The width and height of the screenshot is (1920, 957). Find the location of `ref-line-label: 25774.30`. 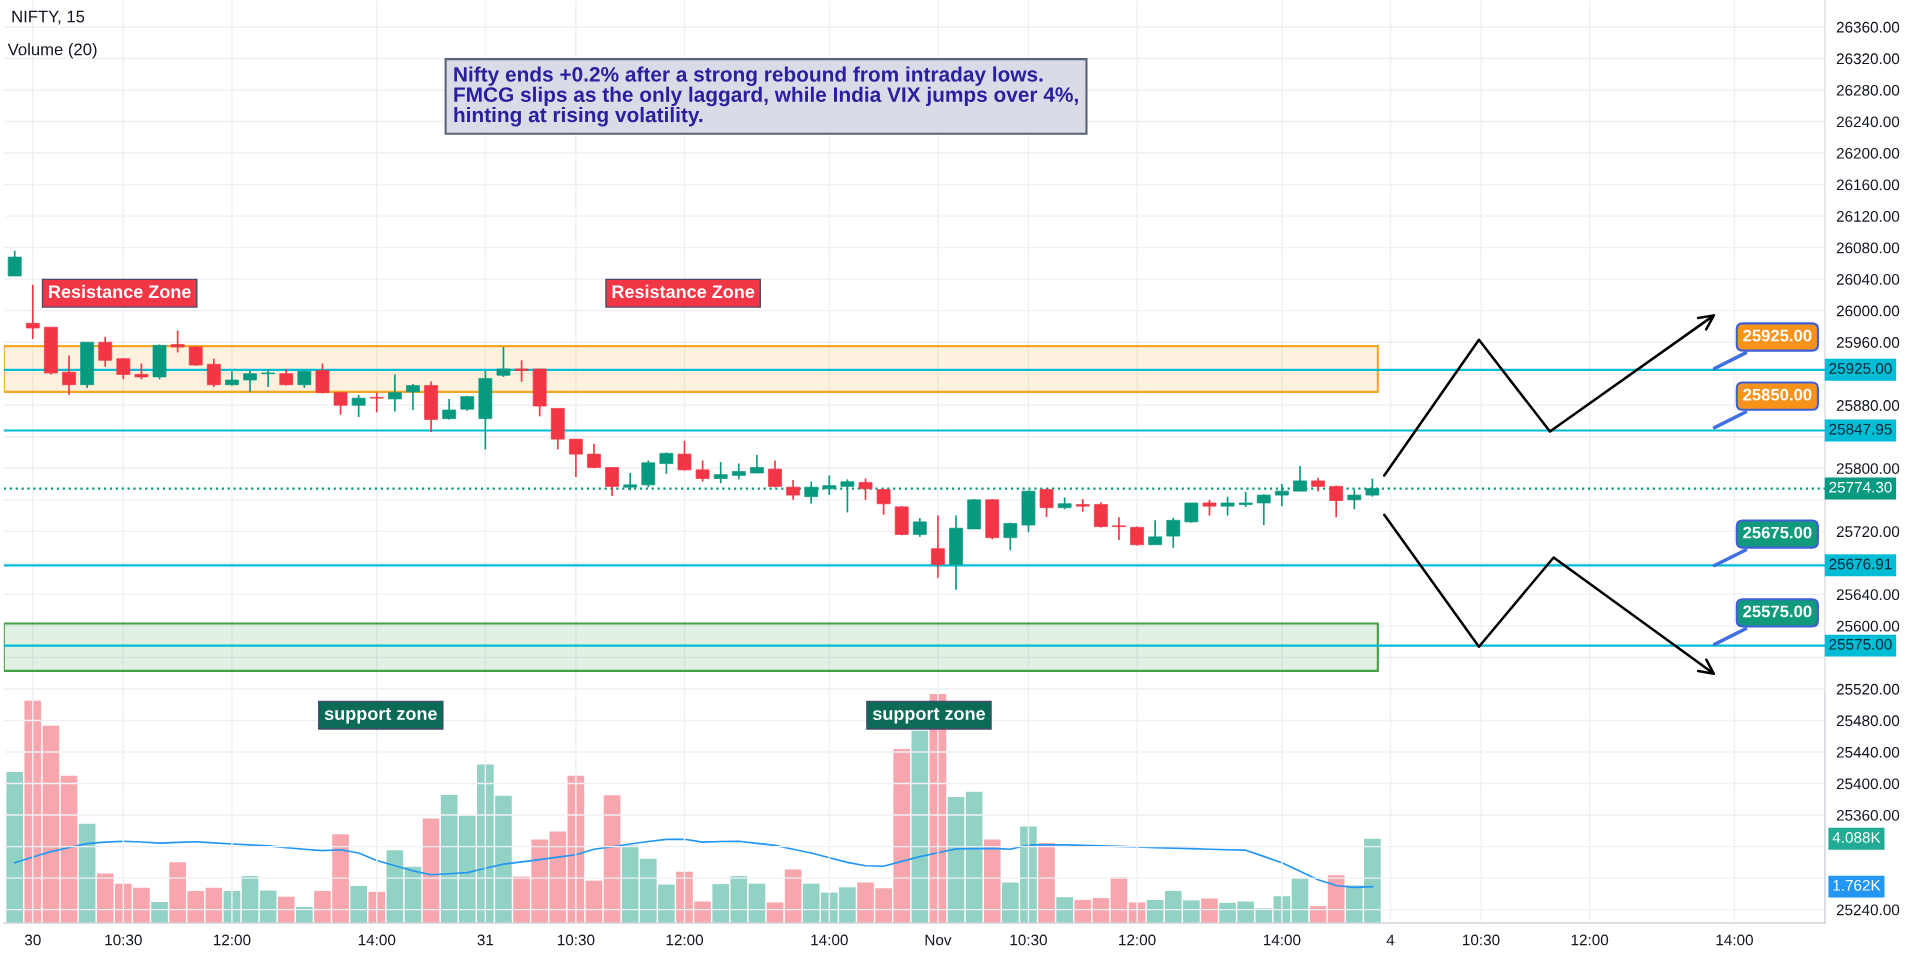

ref-line-label: 25774.30 is located at coordinates (1860, 487).